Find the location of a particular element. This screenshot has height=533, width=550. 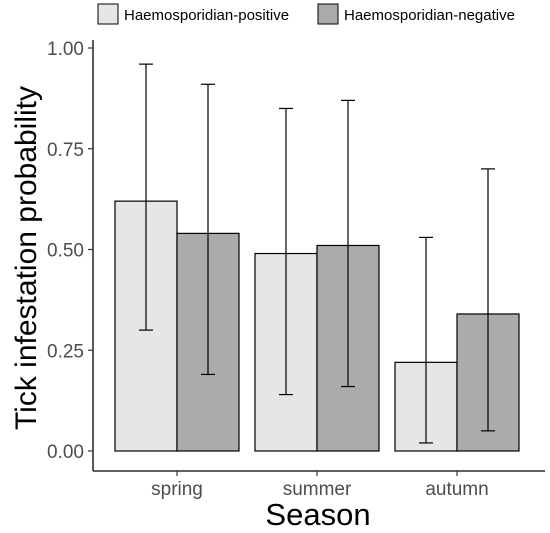

legend-item-negative: Haemosporidian-negative is located at coordinates (416, 14).